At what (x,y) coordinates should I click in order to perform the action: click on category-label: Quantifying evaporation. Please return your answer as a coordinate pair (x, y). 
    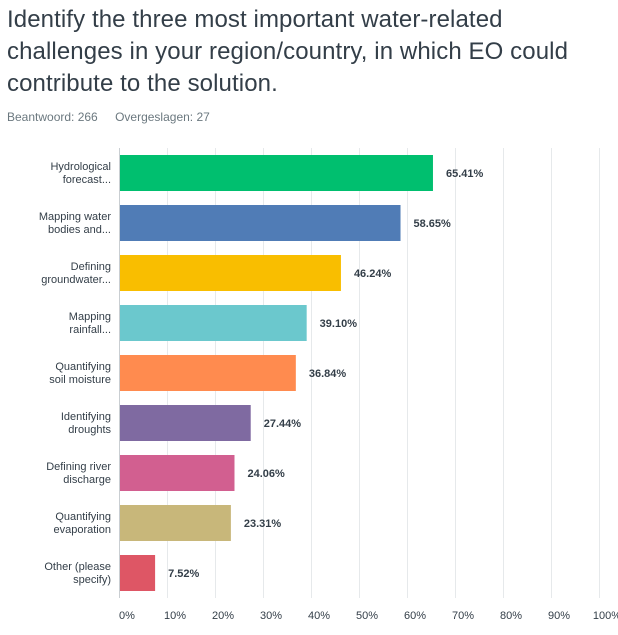
    Looking at the image, I should click on (83, 523).